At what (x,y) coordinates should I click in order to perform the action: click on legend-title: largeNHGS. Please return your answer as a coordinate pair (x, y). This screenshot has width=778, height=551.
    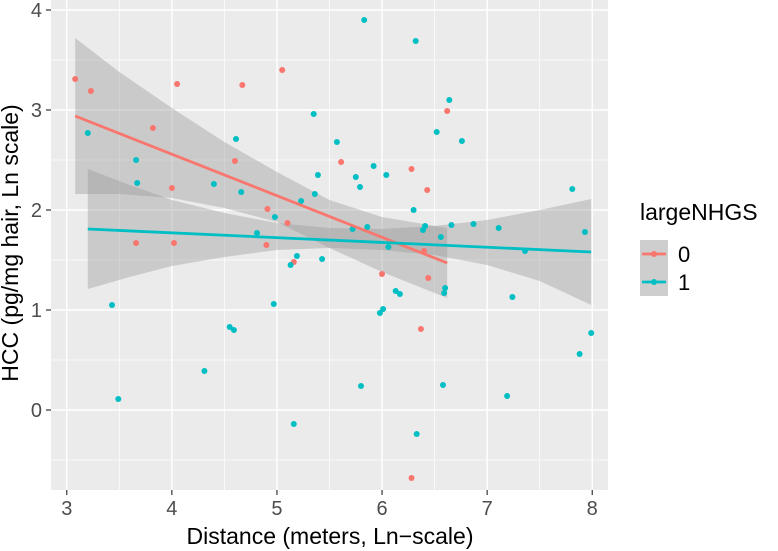
    Looking at the image, I should click on (699, 212).